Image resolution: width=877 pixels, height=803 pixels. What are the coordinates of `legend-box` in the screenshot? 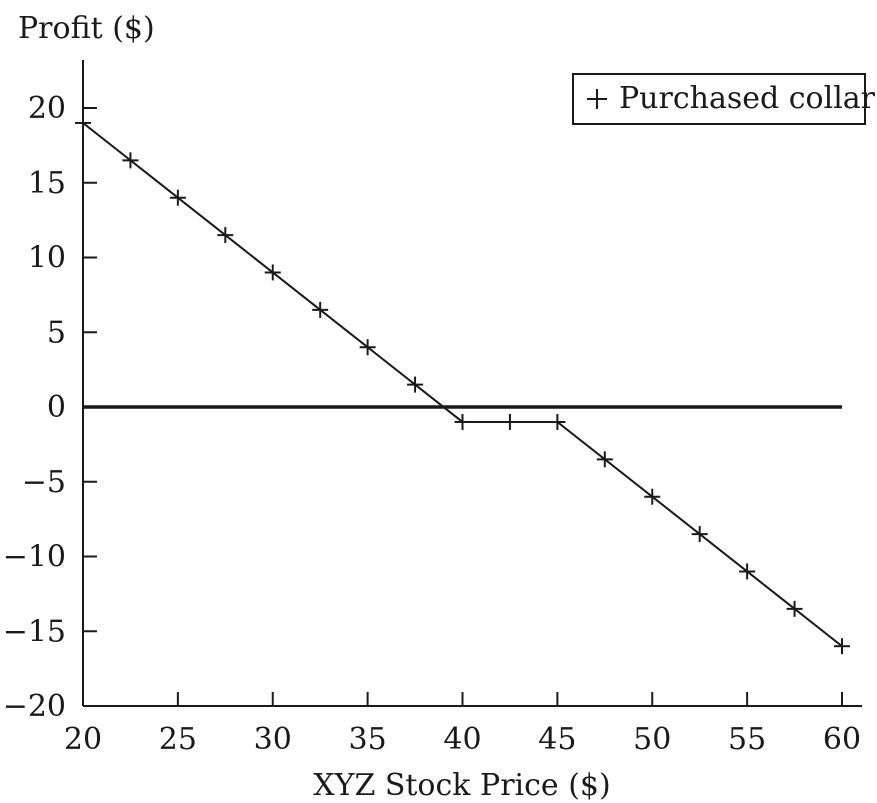 It's located at (719, 99).